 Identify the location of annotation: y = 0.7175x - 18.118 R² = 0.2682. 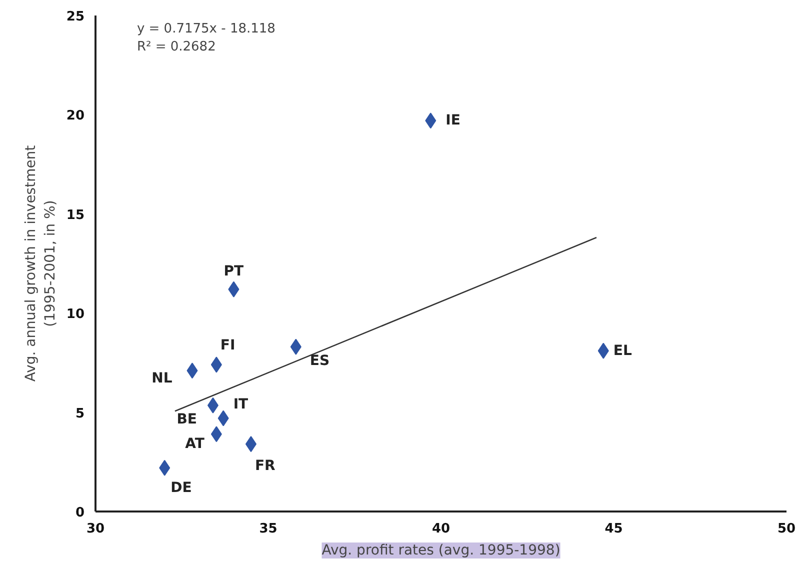
(206, 37).